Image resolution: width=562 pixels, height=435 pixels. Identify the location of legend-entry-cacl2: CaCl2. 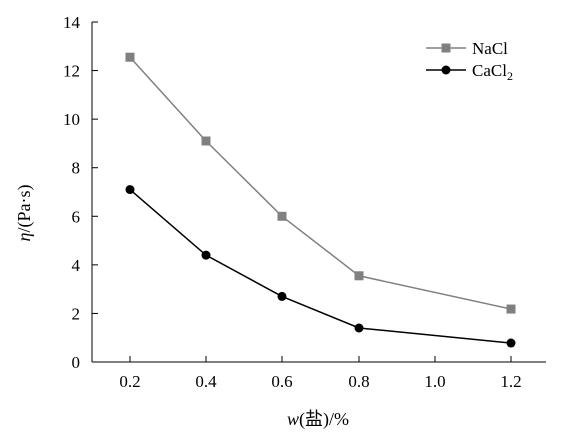
(469, 72).